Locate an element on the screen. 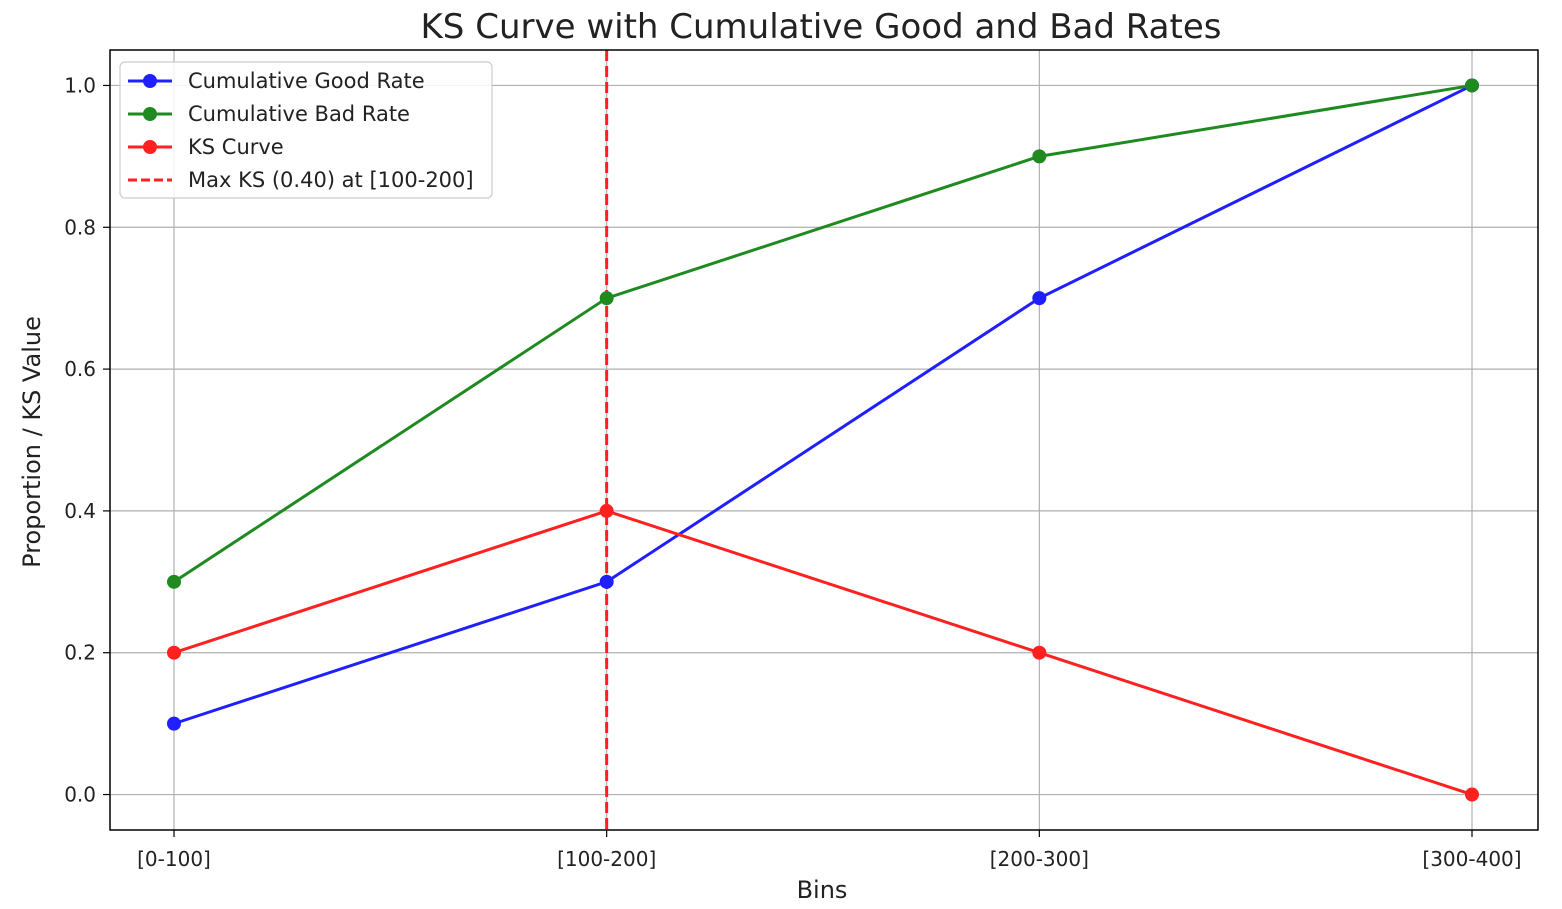 This screenshot has height=909, width=1562. x-tick-label: [200-300] is located at coordinates (1039, 859).